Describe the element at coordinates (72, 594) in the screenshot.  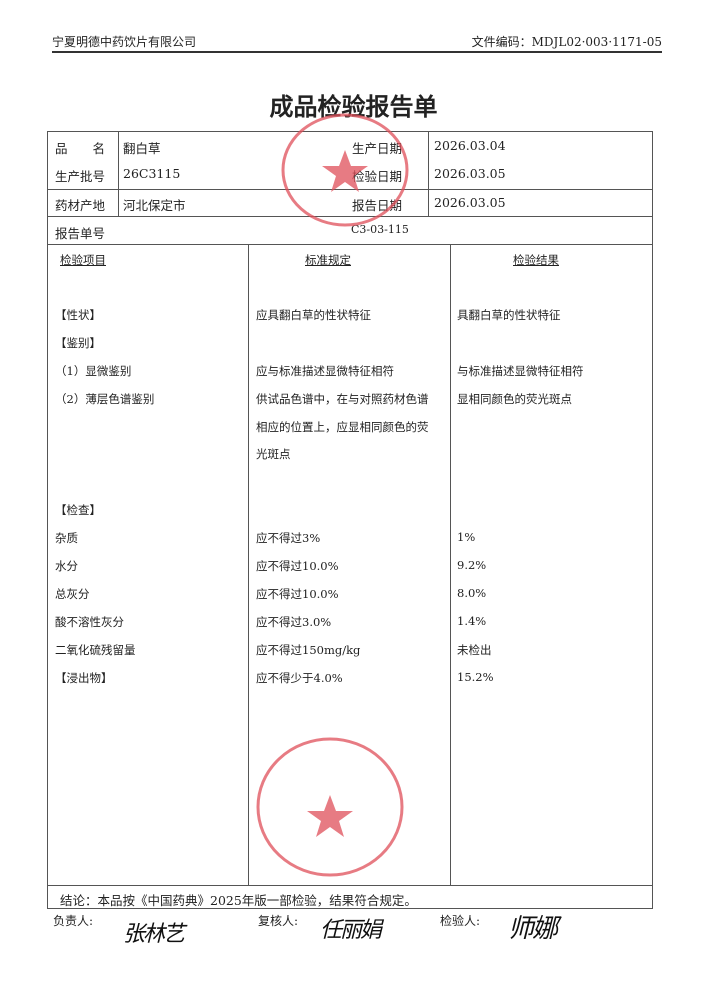
I see `row-item: 总灰分` at that location.